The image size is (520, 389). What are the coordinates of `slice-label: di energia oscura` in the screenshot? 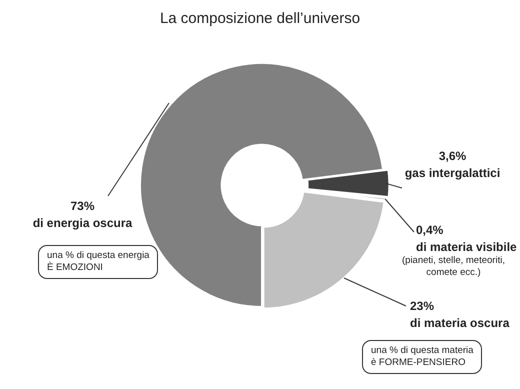 It's located at (82, 223).